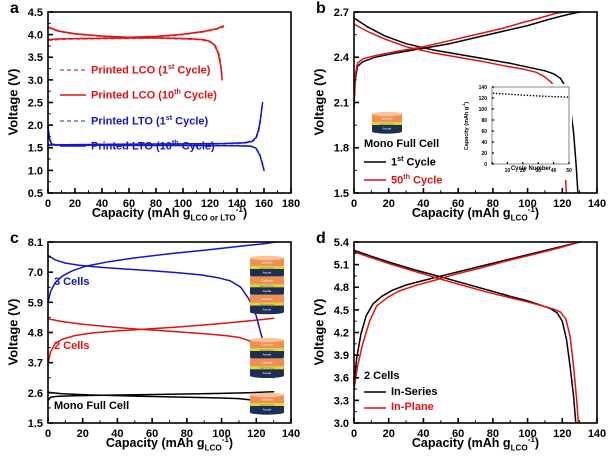 The height and width of the screenshot is (459, 611). I want to click on curve-label: 3 Cells, so click(72, 282).